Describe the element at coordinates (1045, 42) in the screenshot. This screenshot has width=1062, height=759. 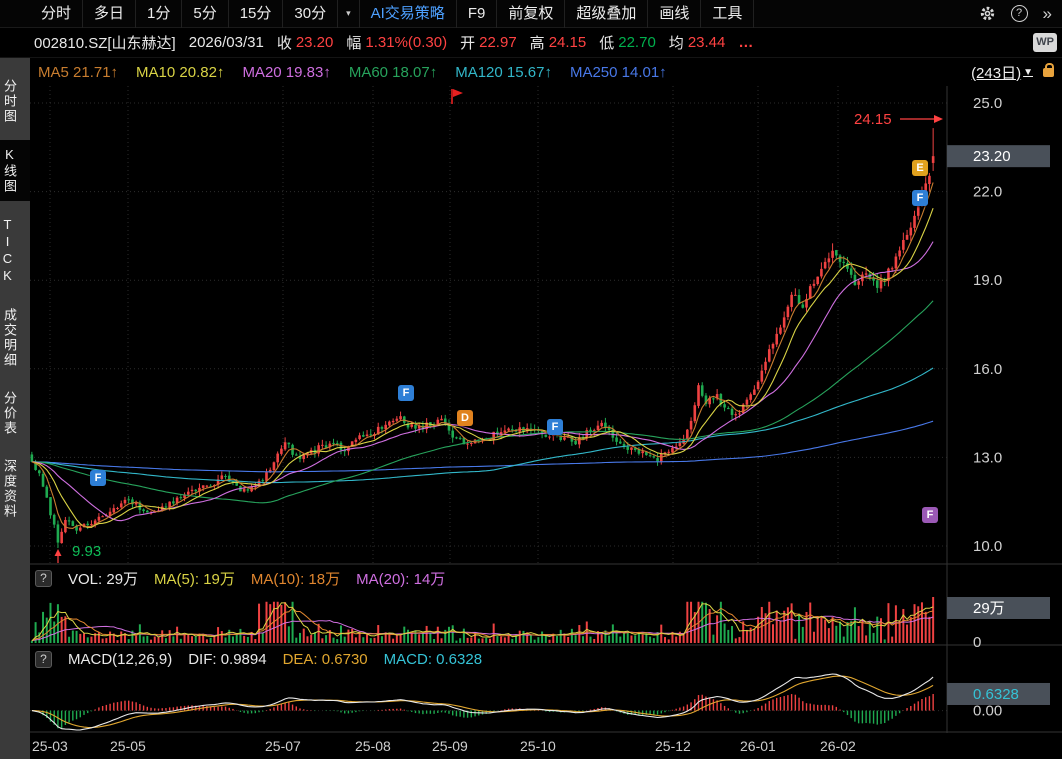
I see `wp-badge: WP` at that location.